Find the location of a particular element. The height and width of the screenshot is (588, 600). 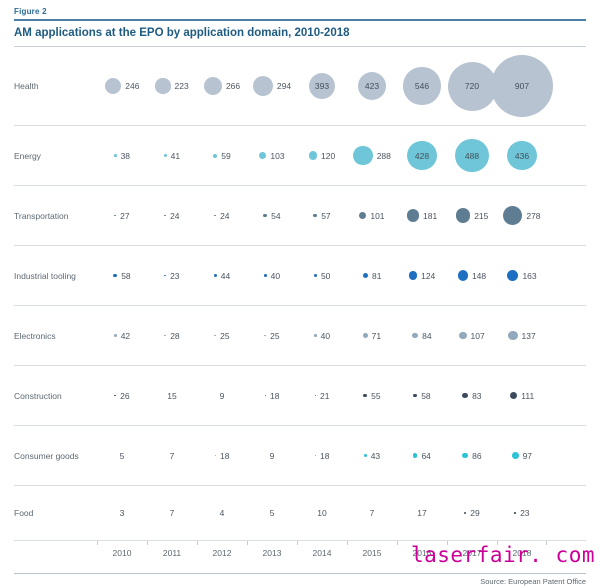

domain-row: Electronics 42 28 25 25 40 71 84 107 137 is located at coordinates (300, 336).